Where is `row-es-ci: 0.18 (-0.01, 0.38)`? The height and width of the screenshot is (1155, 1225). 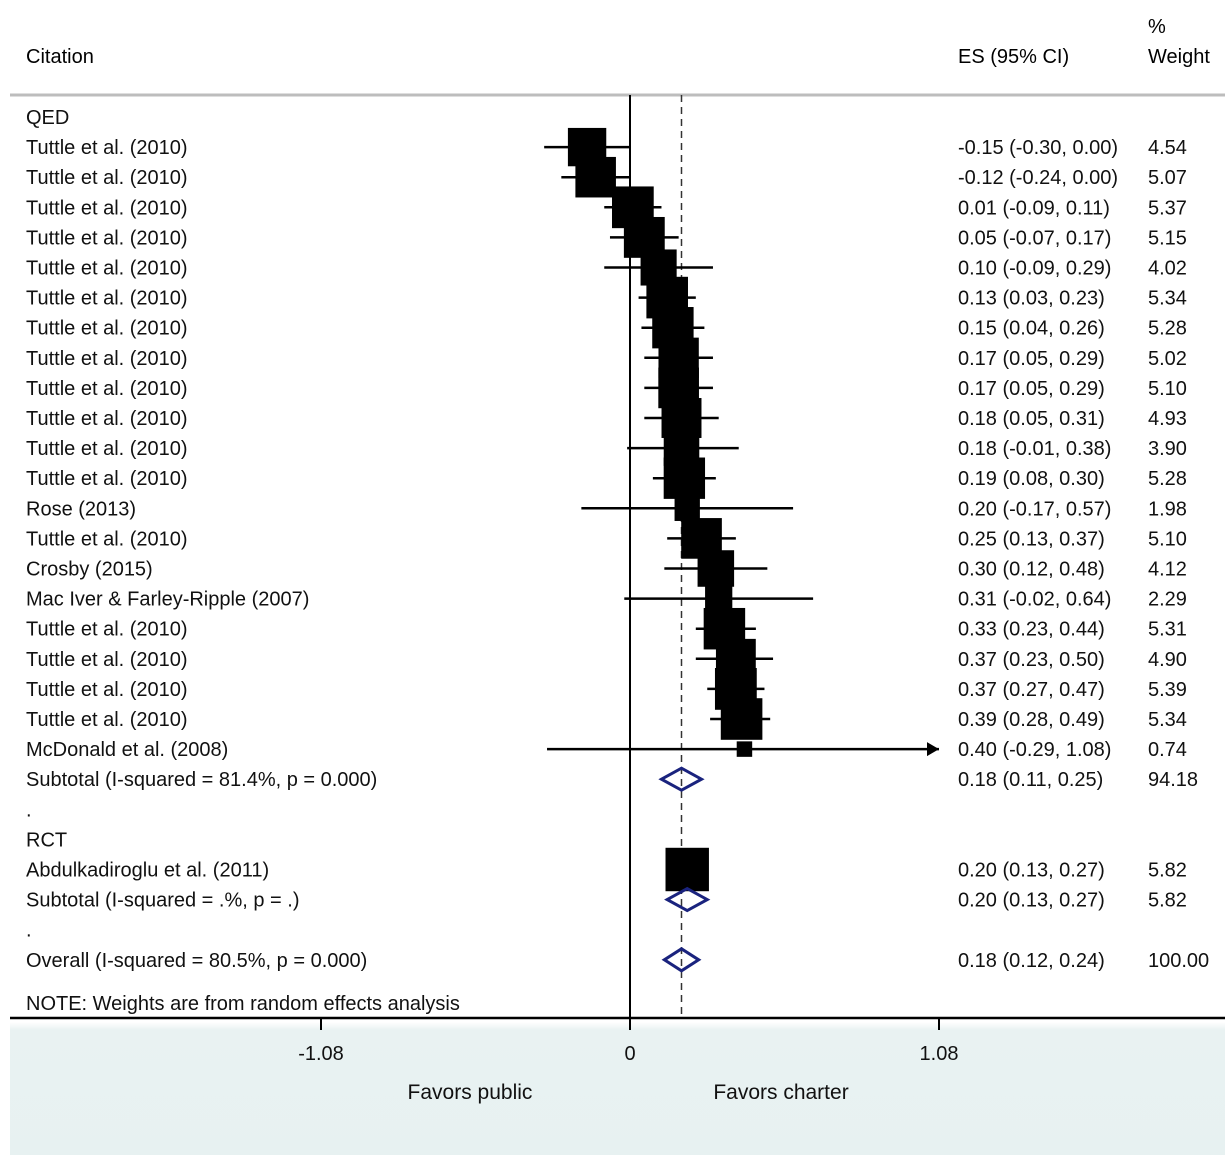 row-es-ci: 0.18 (-0.01, 0.38) is located at coordinates (1034, 449).